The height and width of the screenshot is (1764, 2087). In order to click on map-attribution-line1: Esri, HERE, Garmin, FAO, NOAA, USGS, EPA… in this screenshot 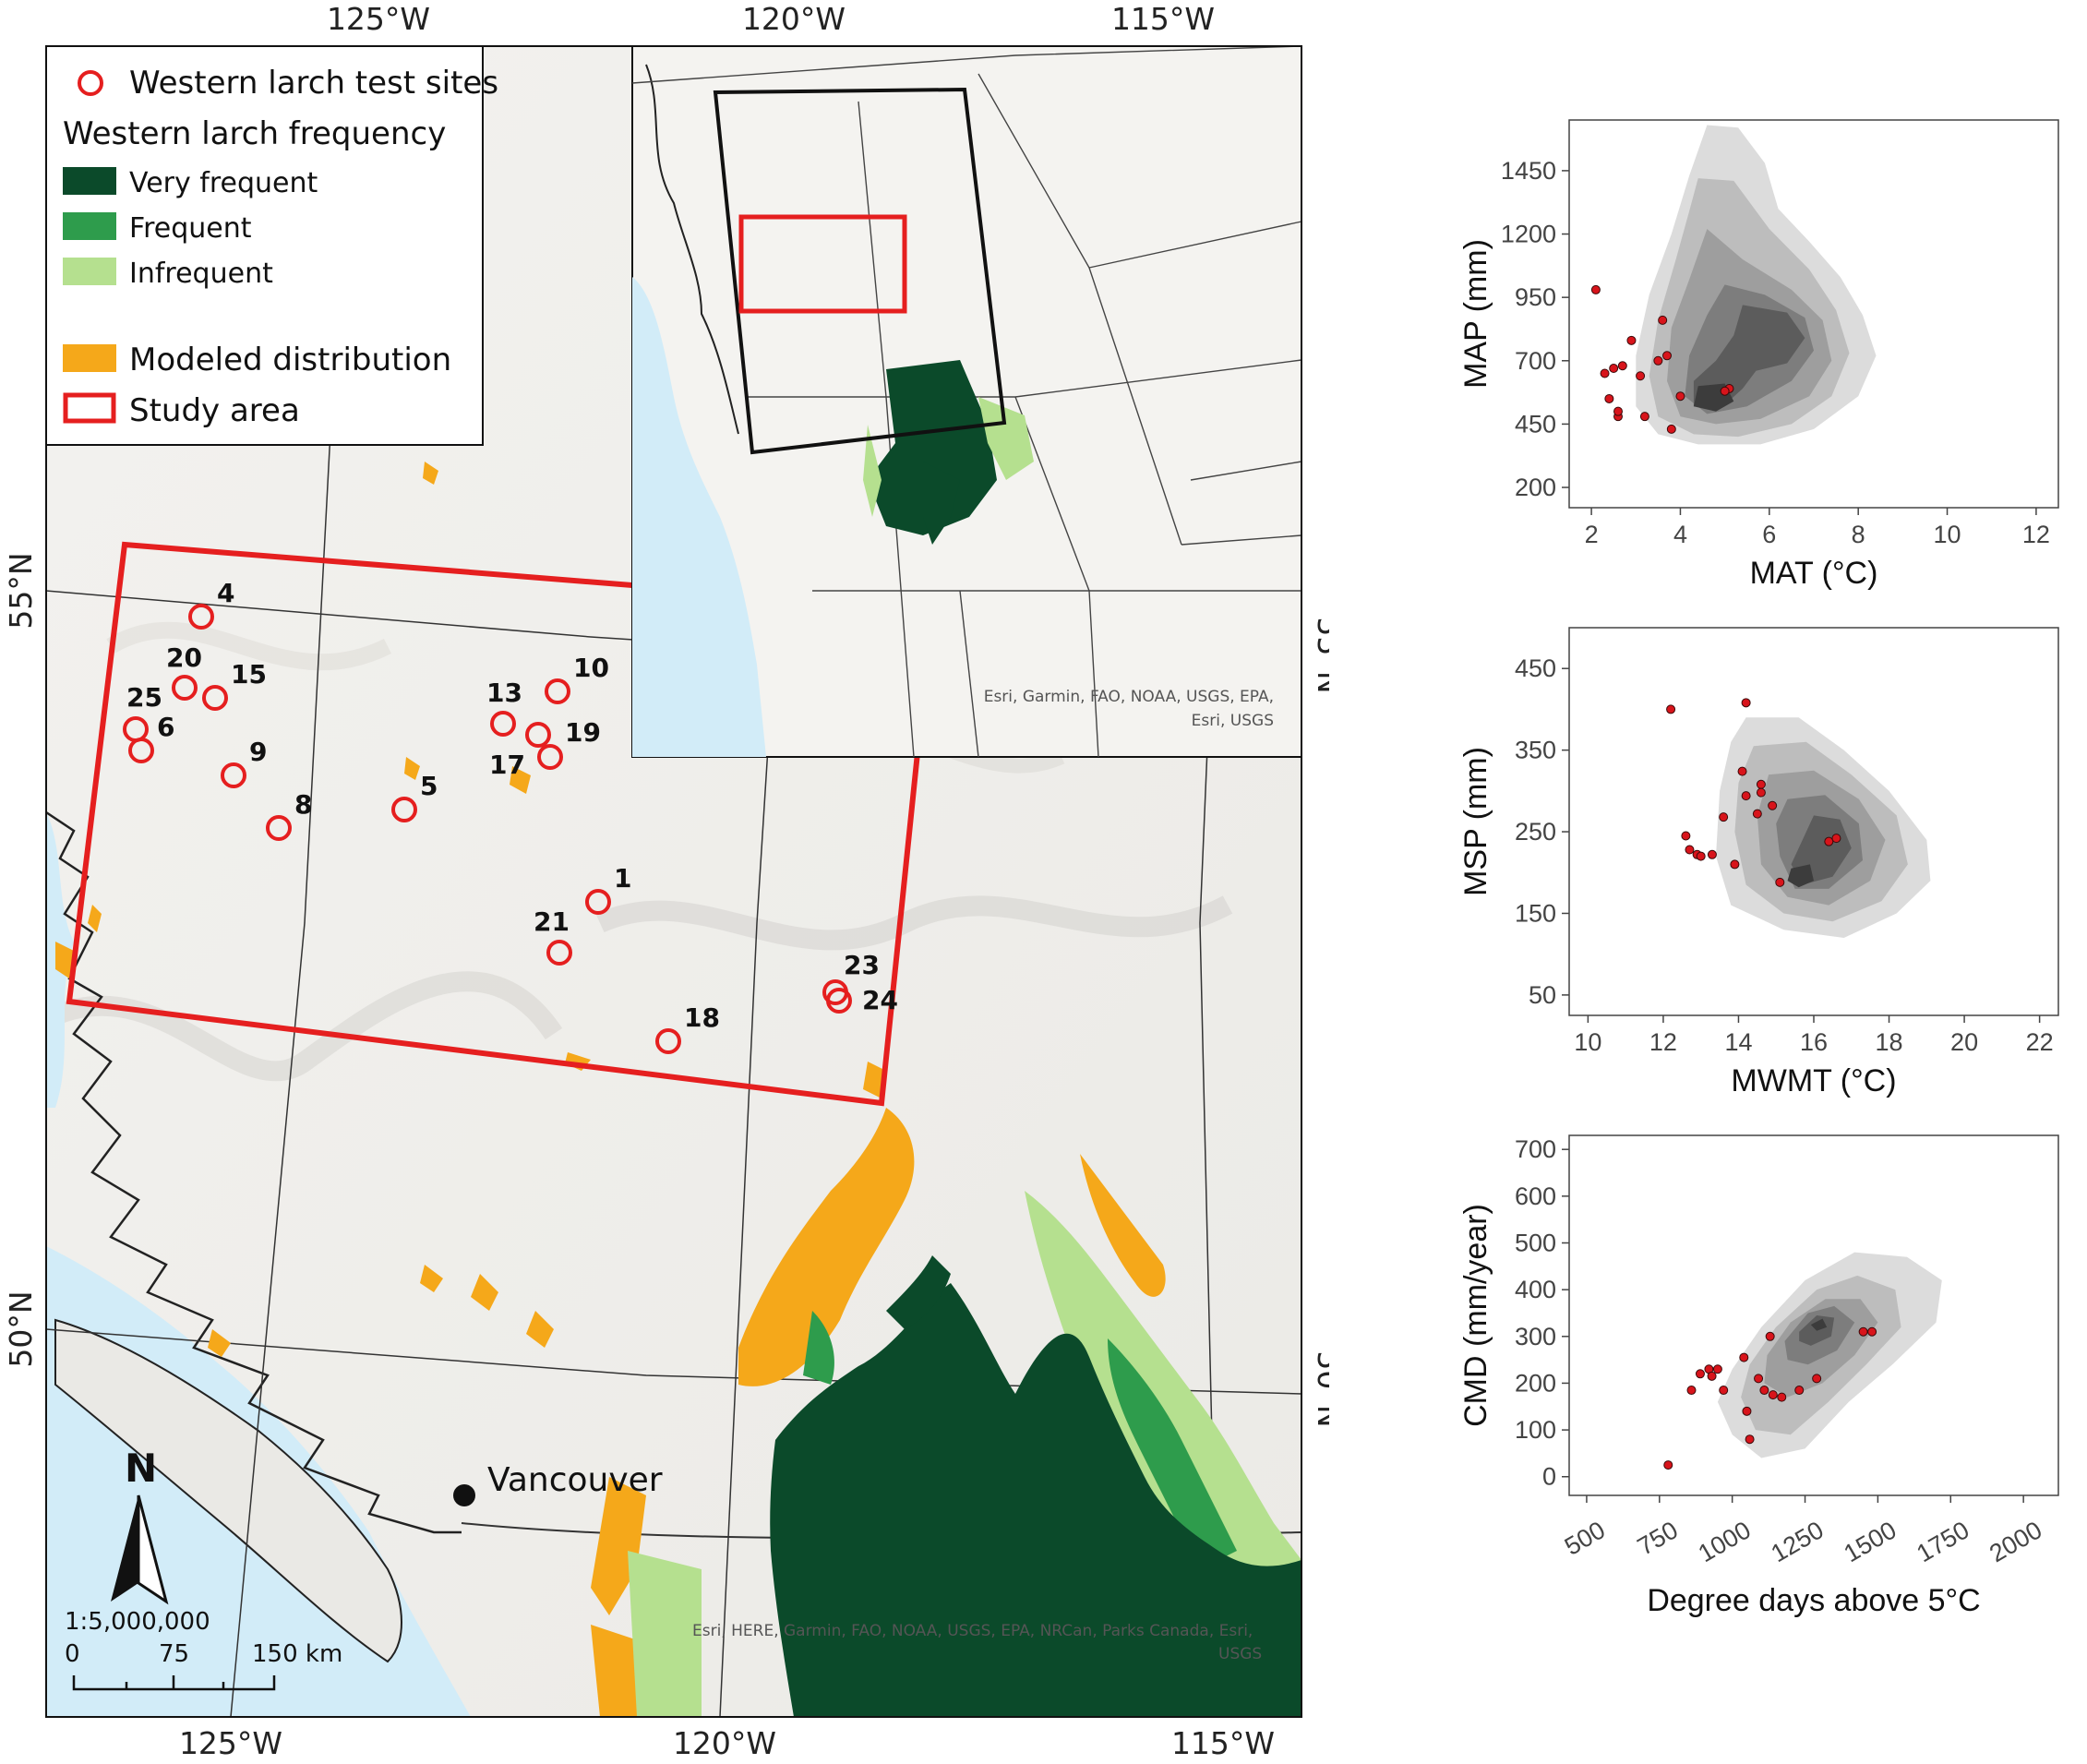, I will do `click(972, 1631)`.